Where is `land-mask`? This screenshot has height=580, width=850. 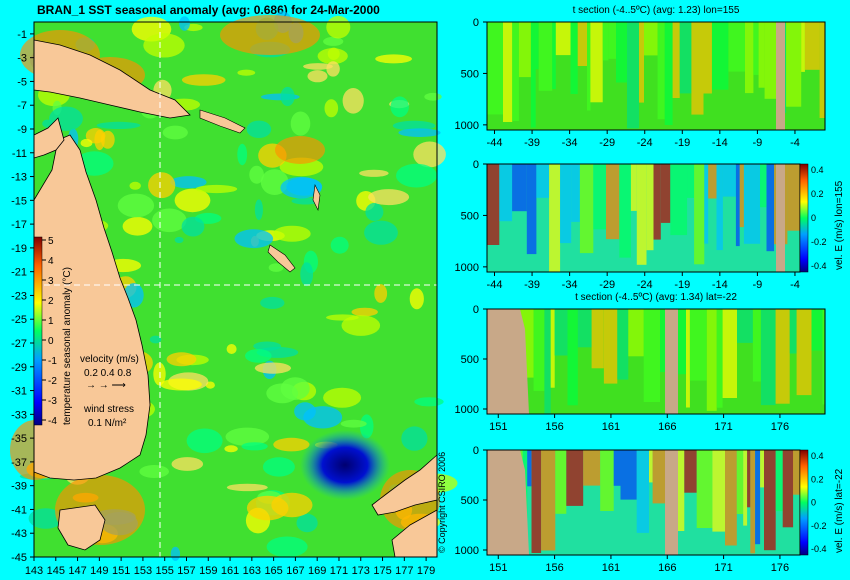
land-mask is located at coordinates (671, 361).